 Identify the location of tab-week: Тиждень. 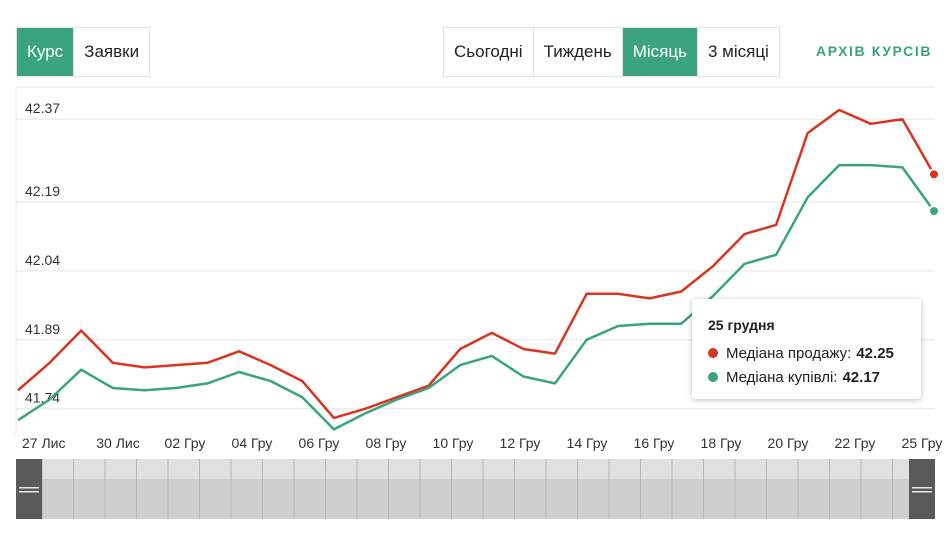
(577, 52).